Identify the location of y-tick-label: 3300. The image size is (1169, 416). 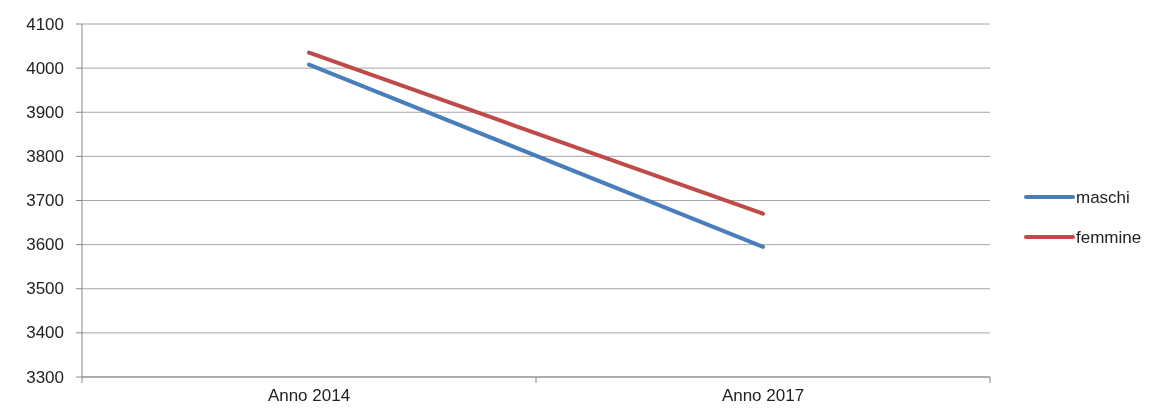
(45, 377).